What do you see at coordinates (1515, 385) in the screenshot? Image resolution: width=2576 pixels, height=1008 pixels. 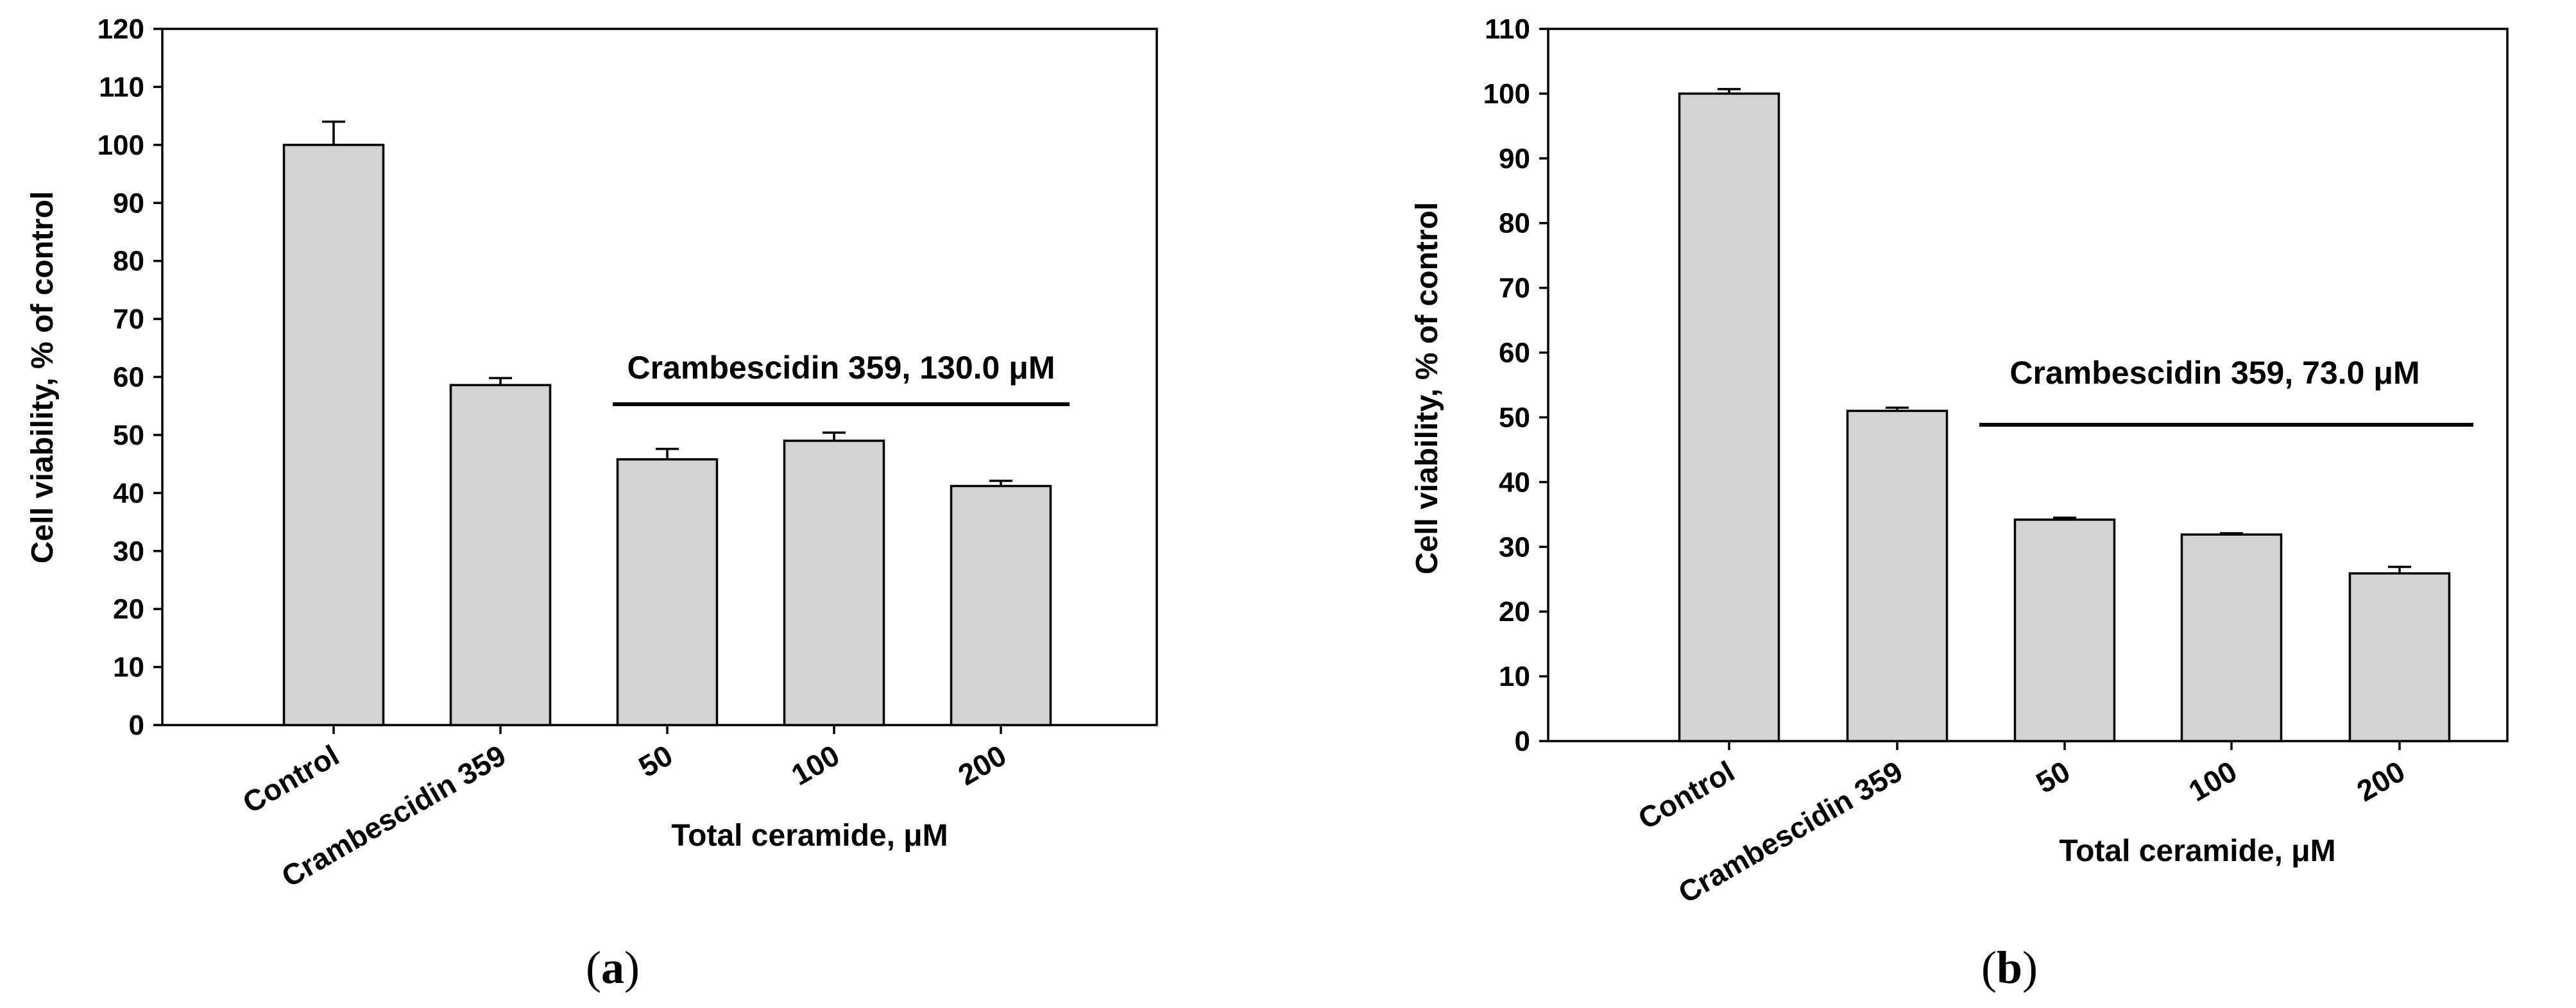 I see `panel-b-y-ticks: 0 10 20 30 40 50 60 70 80 90 100 110` at bounding box center [1515, 385].